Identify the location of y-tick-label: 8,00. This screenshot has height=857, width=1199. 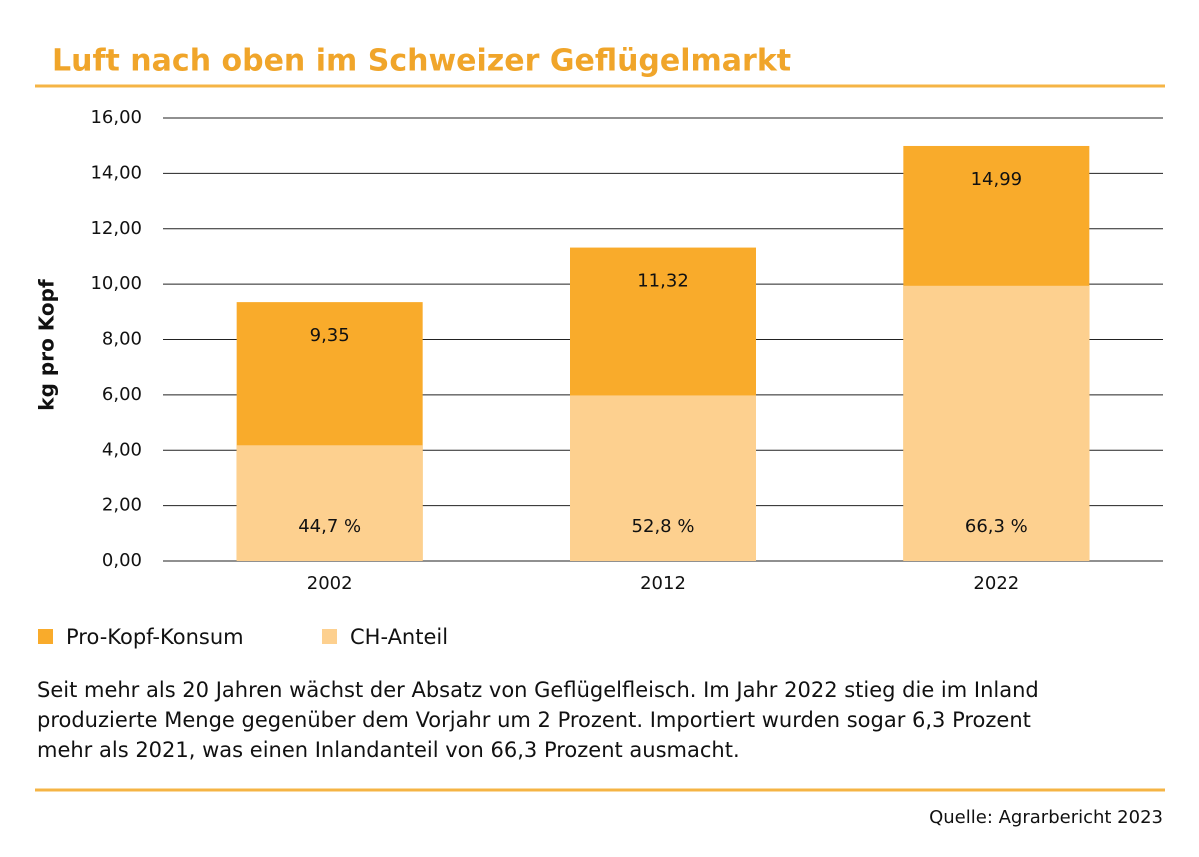
(122, 339).